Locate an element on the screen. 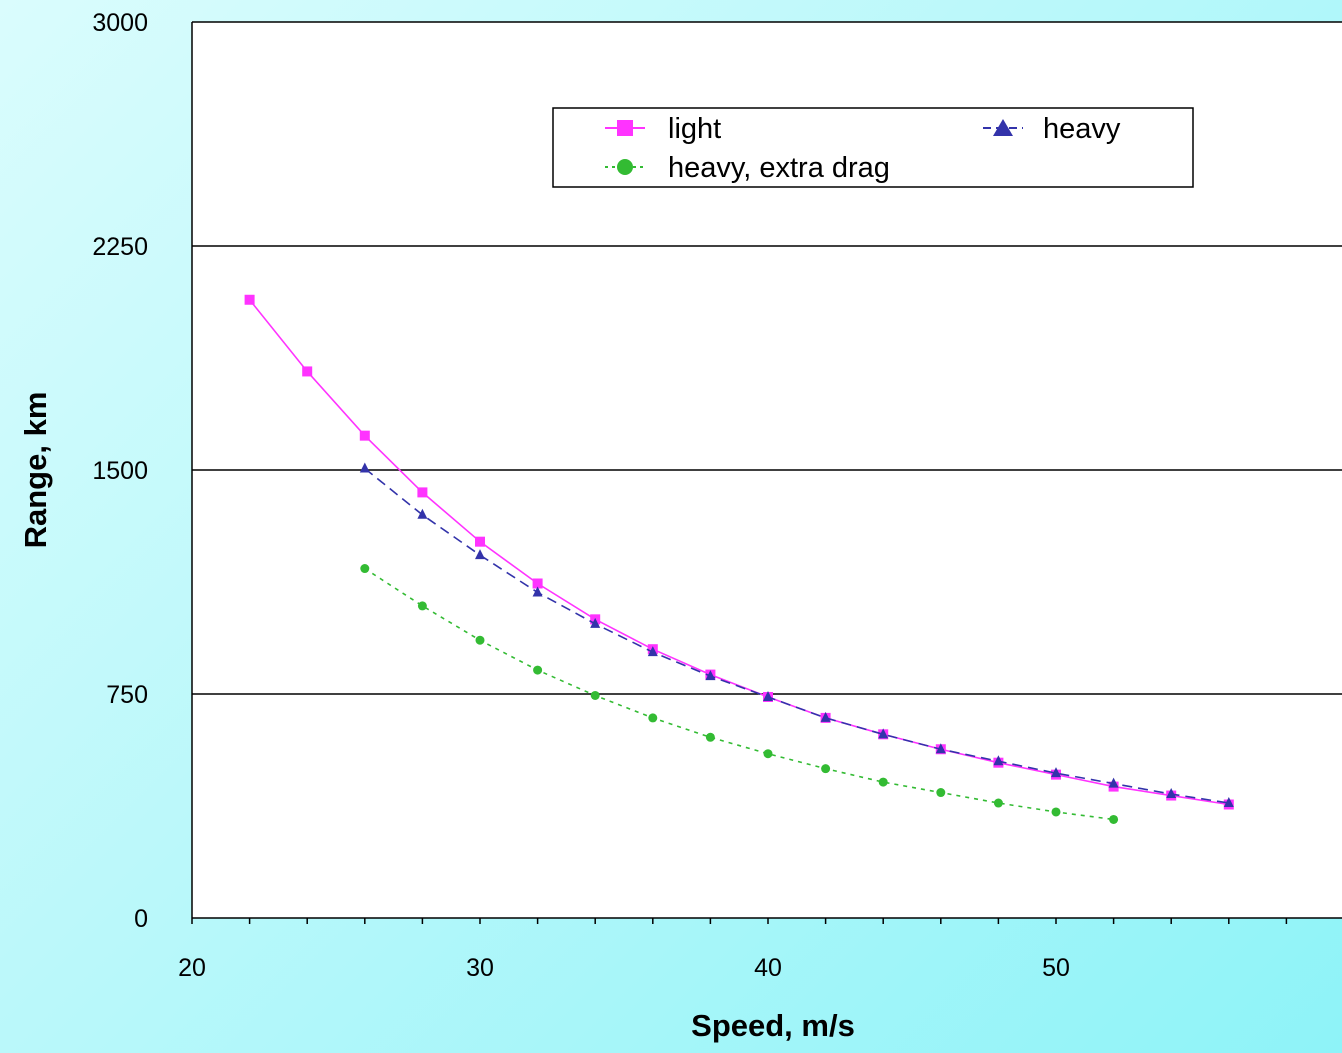 This screenshot has height=1053, width=1342. triangle-marker-icon is located at coordinates (1003, 127).